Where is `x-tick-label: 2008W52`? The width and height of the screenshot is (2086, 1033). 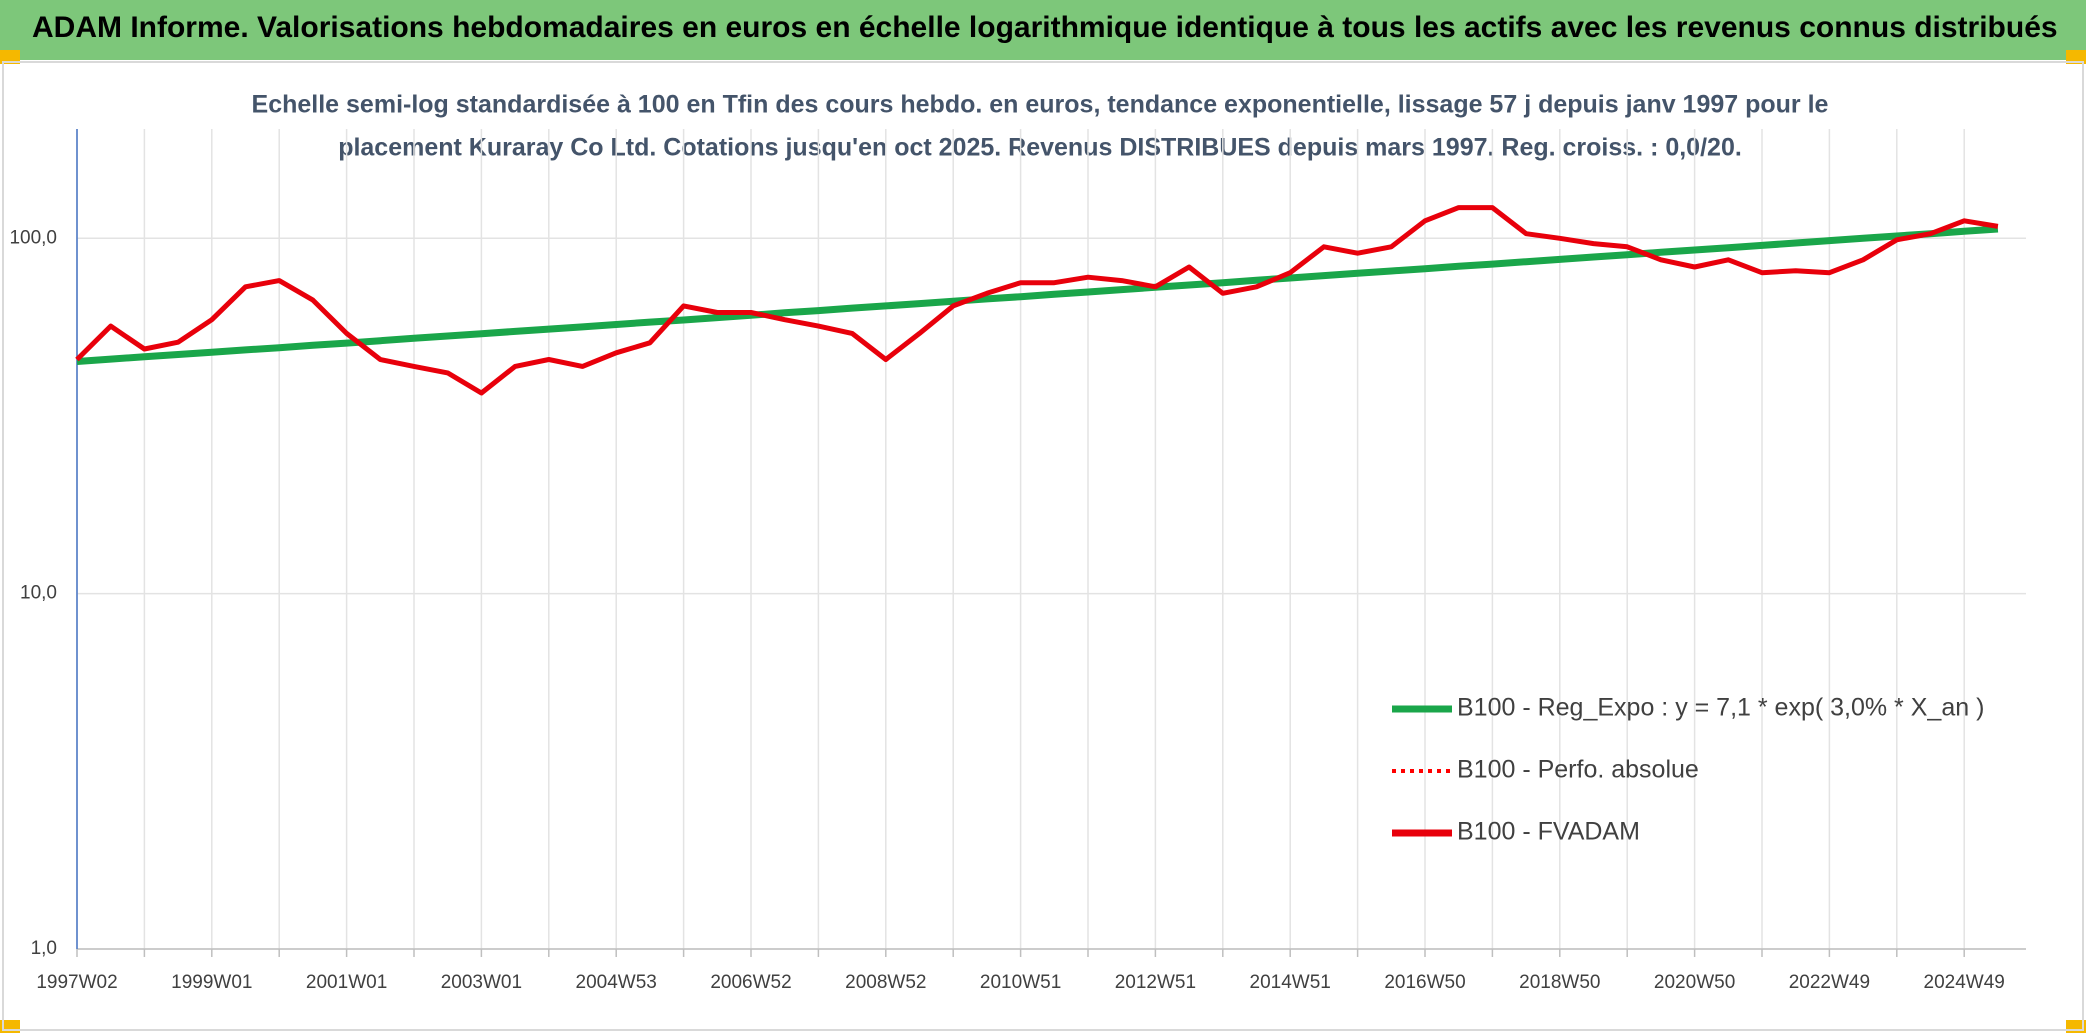
x-tick-label: 2008W52 is located at coordinates (885, 982).